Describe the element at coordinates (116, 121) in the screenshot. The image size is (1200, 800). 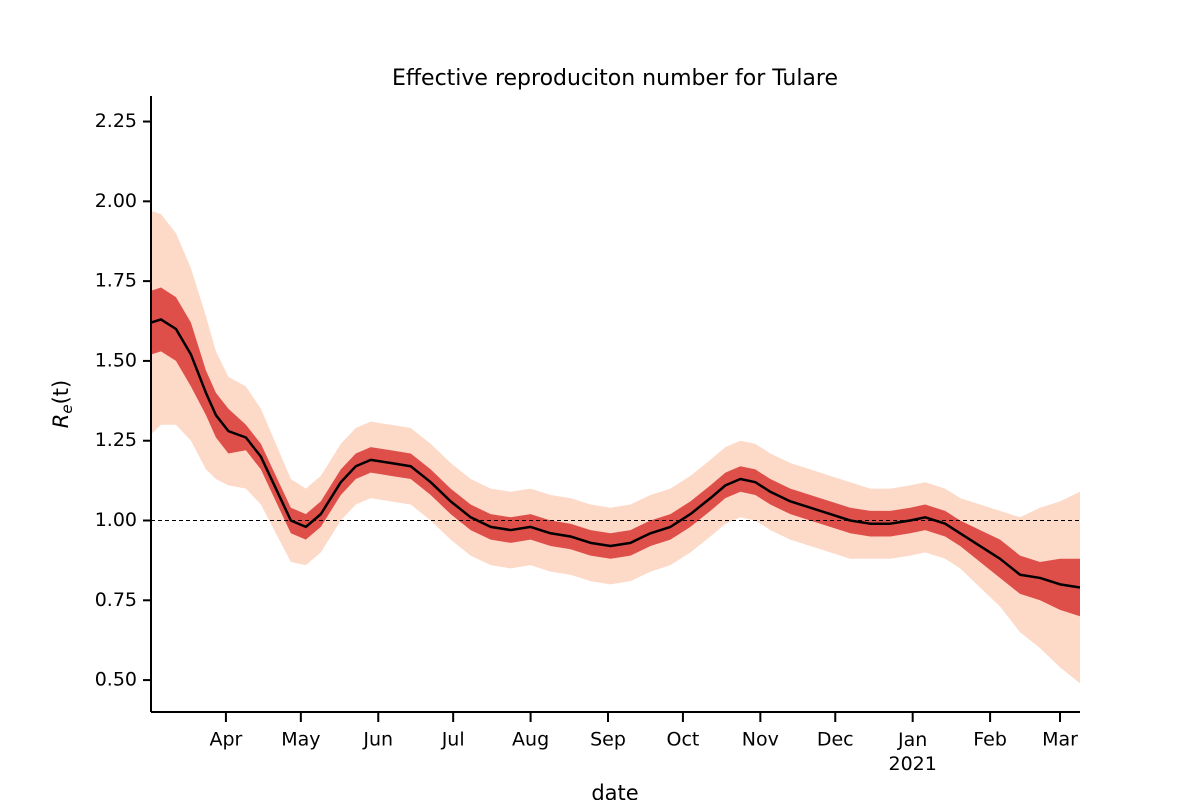
I see `y-tick-label: 2.25` at that location.